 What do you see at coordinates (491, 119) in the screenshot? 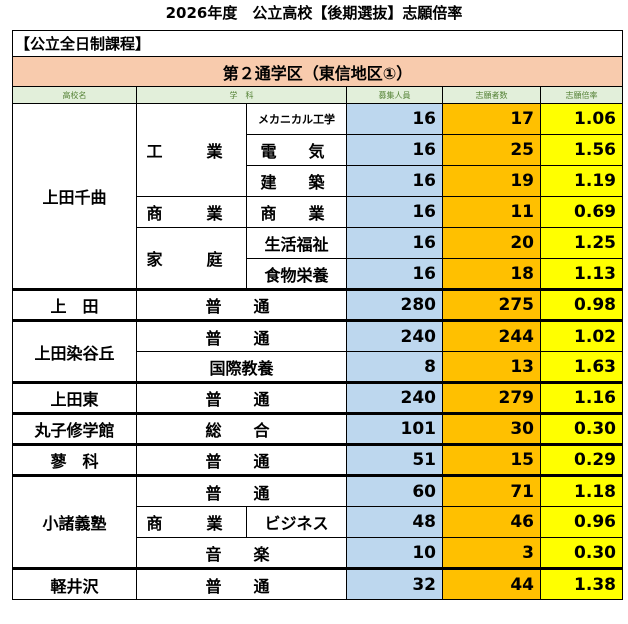
I see `applicants: 17` at bounding box center [491, 119].